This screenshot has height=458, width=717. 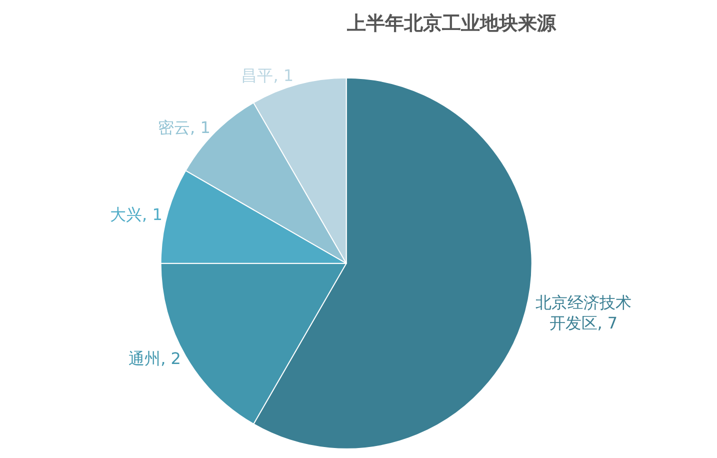 I want to click on chart-title: 上半年北京工业地块来源, so click(x=452, y=23).